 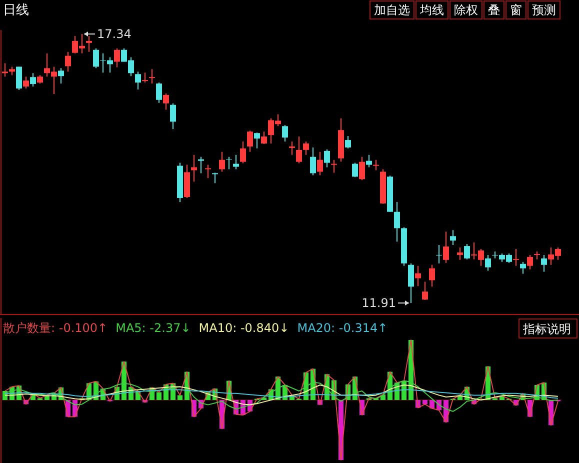 What do you see at coordinates (379, 303) in the screenshot?
I see `annotation: 11.91` at bounding box center [379, 303].